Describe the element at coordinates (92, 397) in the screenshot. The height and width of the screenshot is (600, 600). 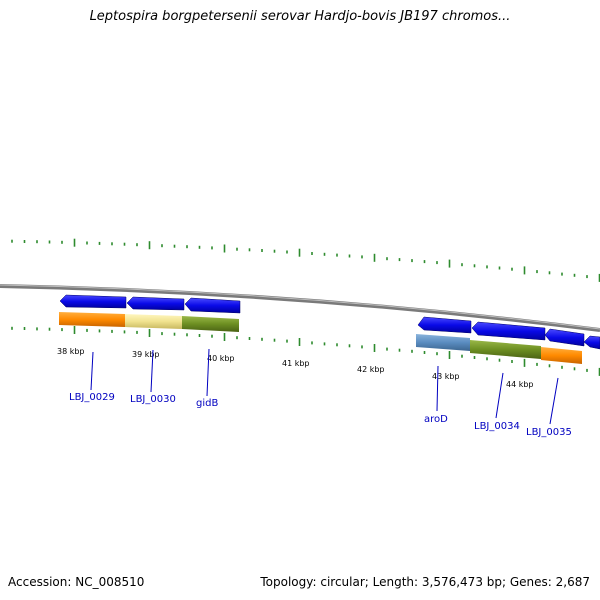
I see `gene-label-lbj-0029: LBJ_0029` at that location.